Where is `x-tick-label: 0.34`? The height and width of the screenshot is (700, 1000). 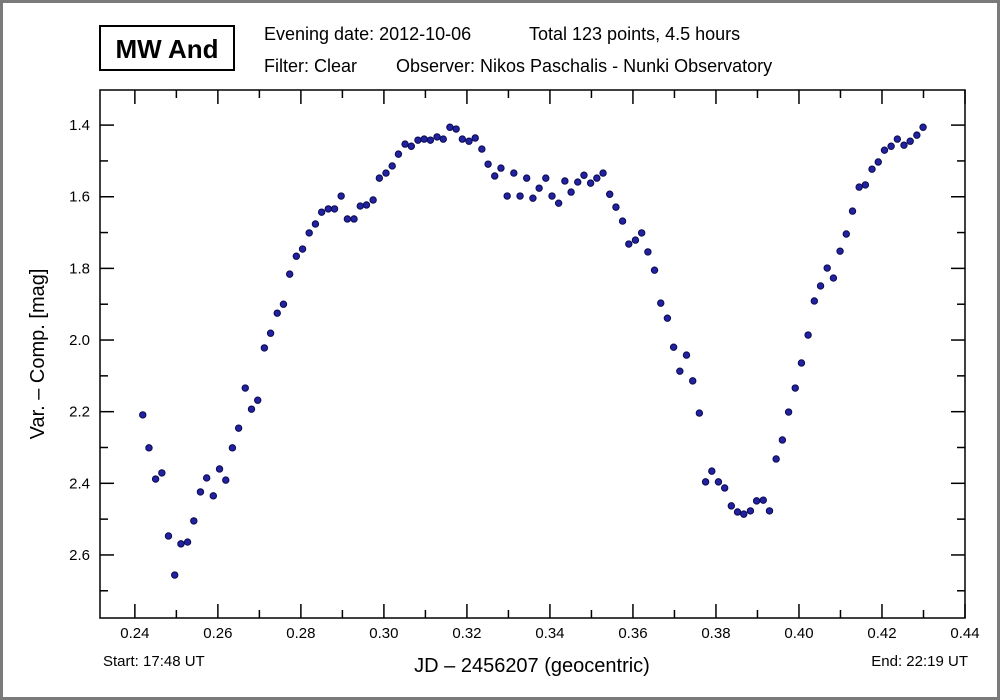 x-tick-label: 0.34 is located at coordinates (549, 633).